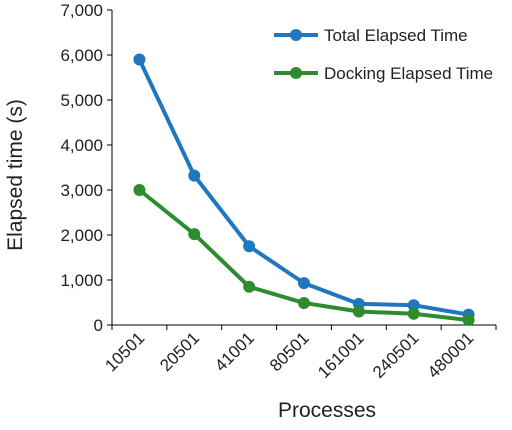 Image resolution: width=512 pixels, height=430 pixels. Describe the element at coordinates (81, 280) in the screenshot. I see `y-tick-label: 1,000` at that location.